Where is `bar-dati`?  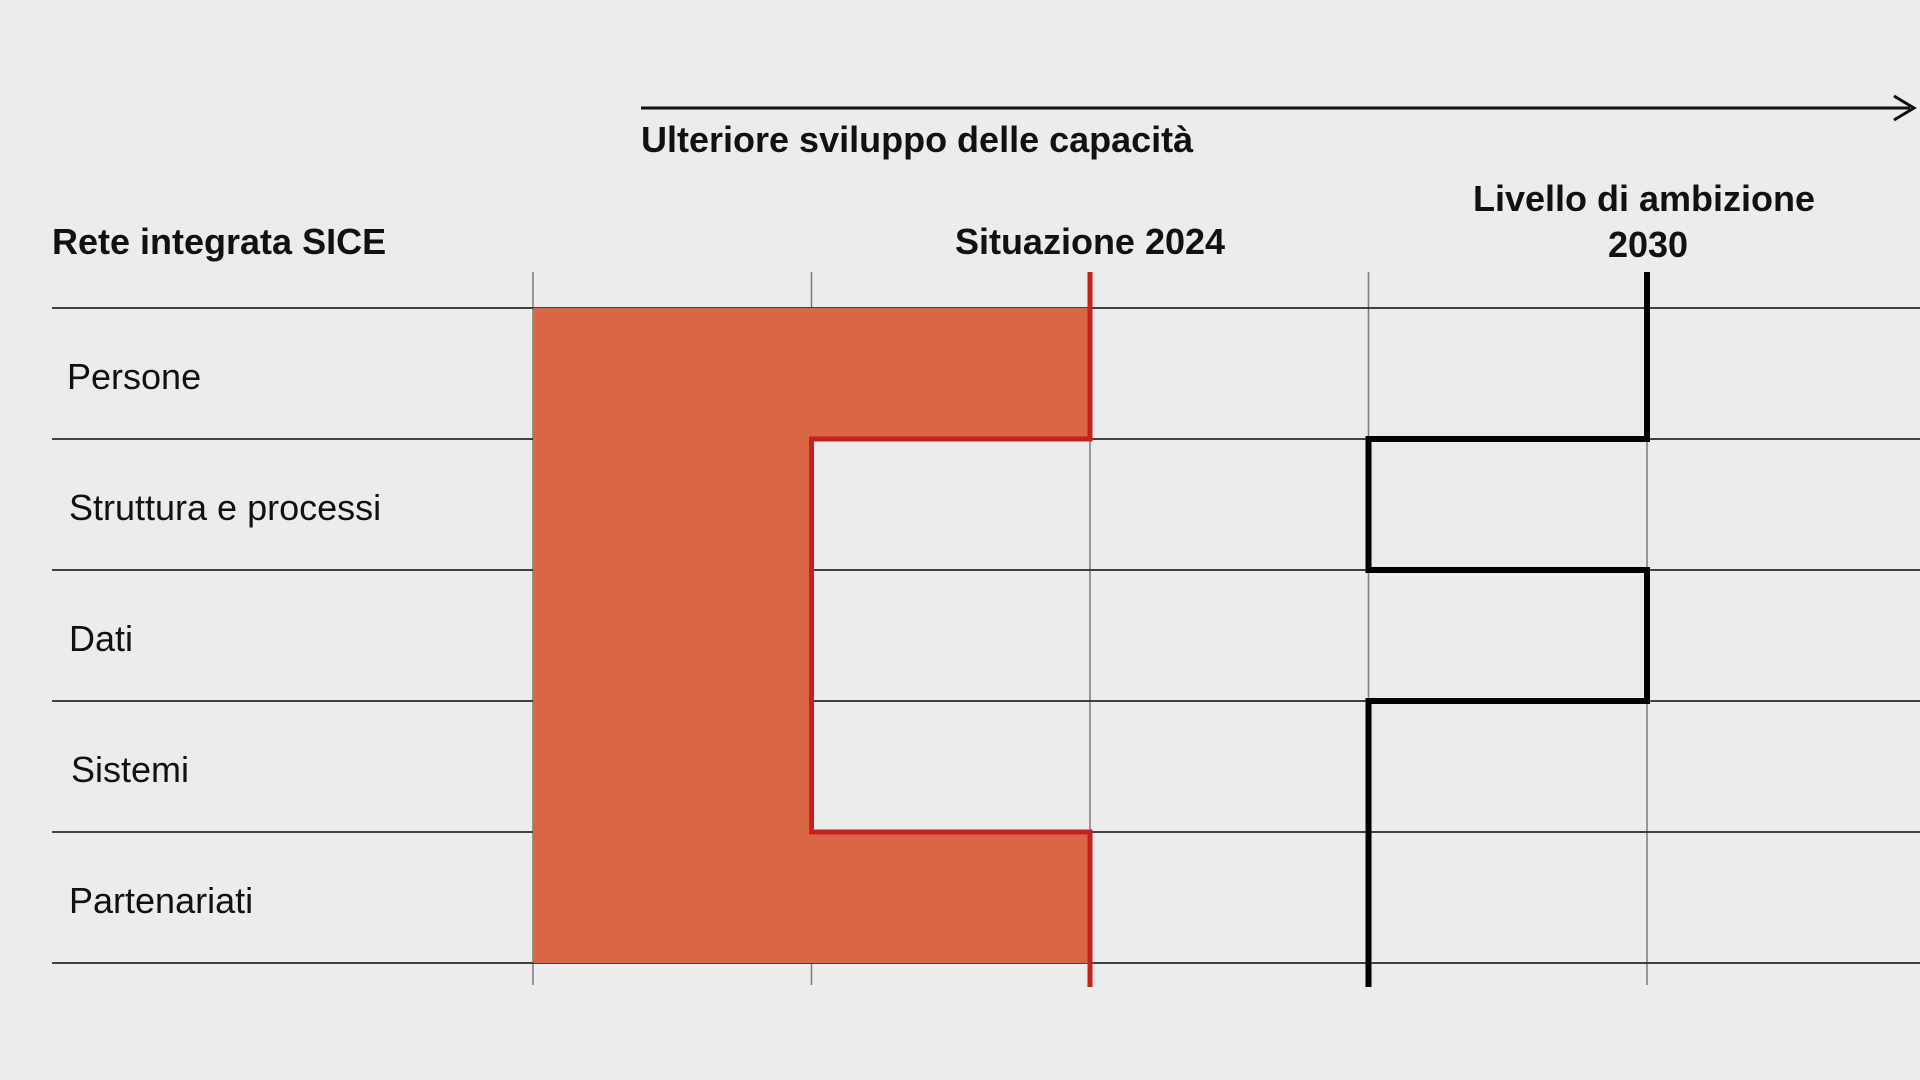
bar-dati is located at coordinates (672, 635).